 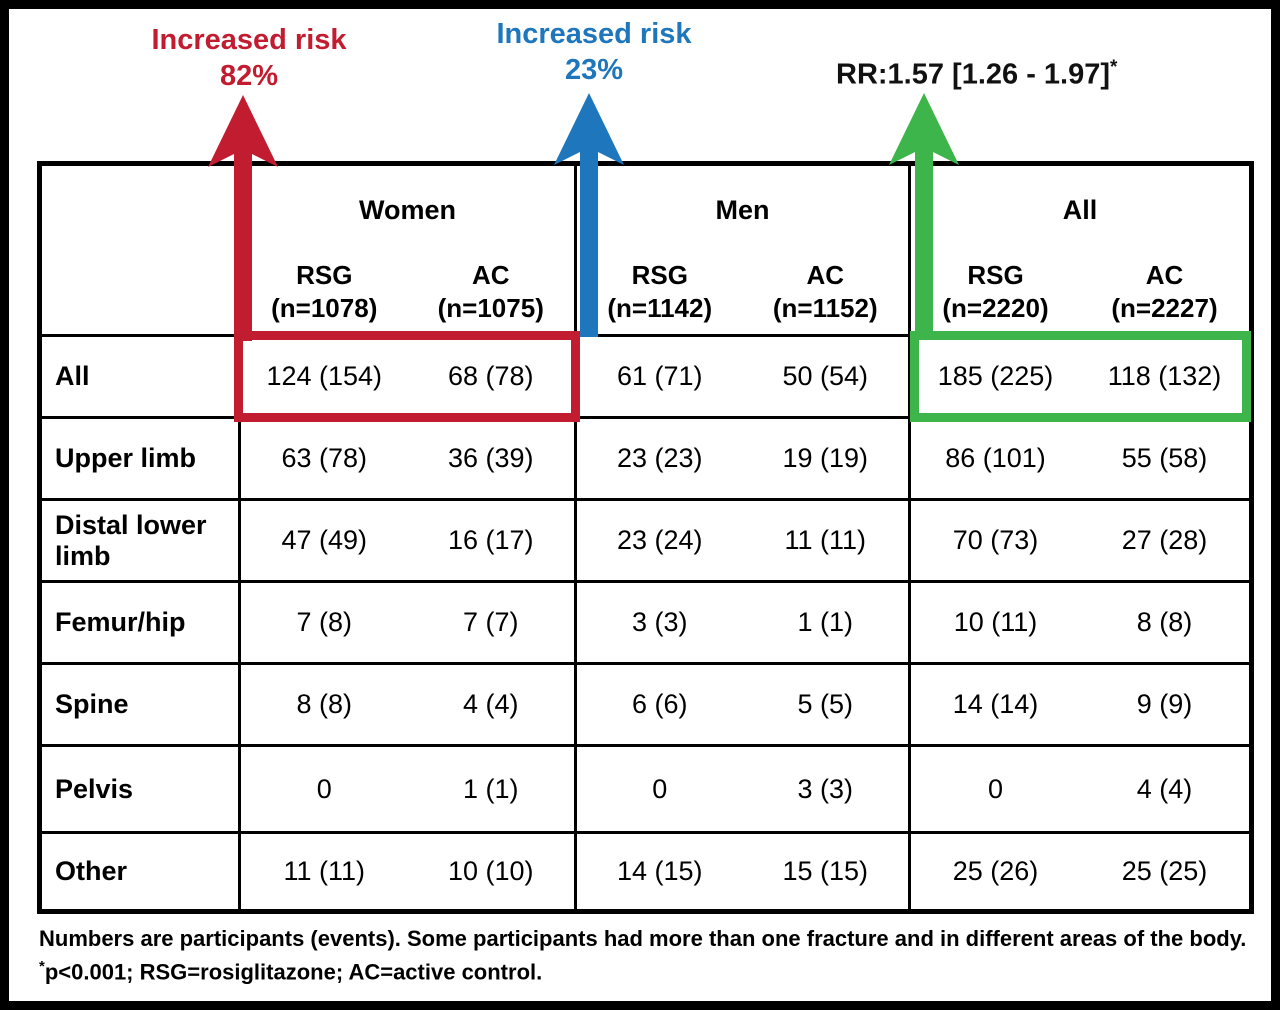 What do you see at coordinates (659, 458) in the screenshot?
I see `cell-men-rsg: 23 (23)` at bounding box center [659, 458].